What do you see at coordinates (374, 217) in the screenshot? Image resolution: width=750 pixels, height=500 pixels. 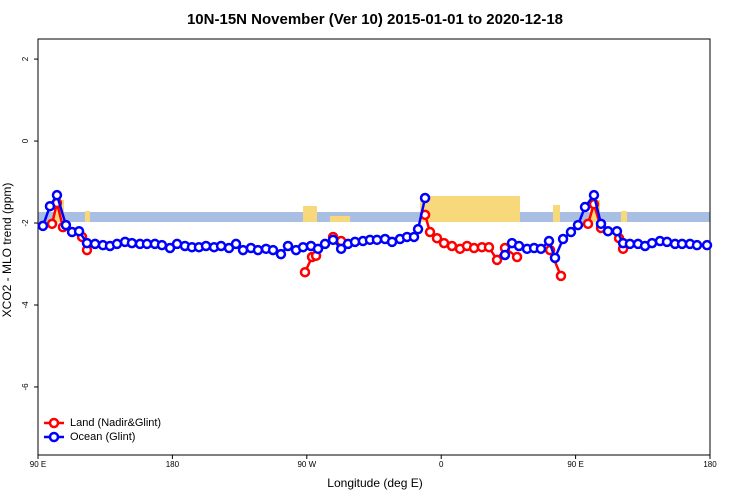 I see `ocean-band` at bounding box center [374, 217].